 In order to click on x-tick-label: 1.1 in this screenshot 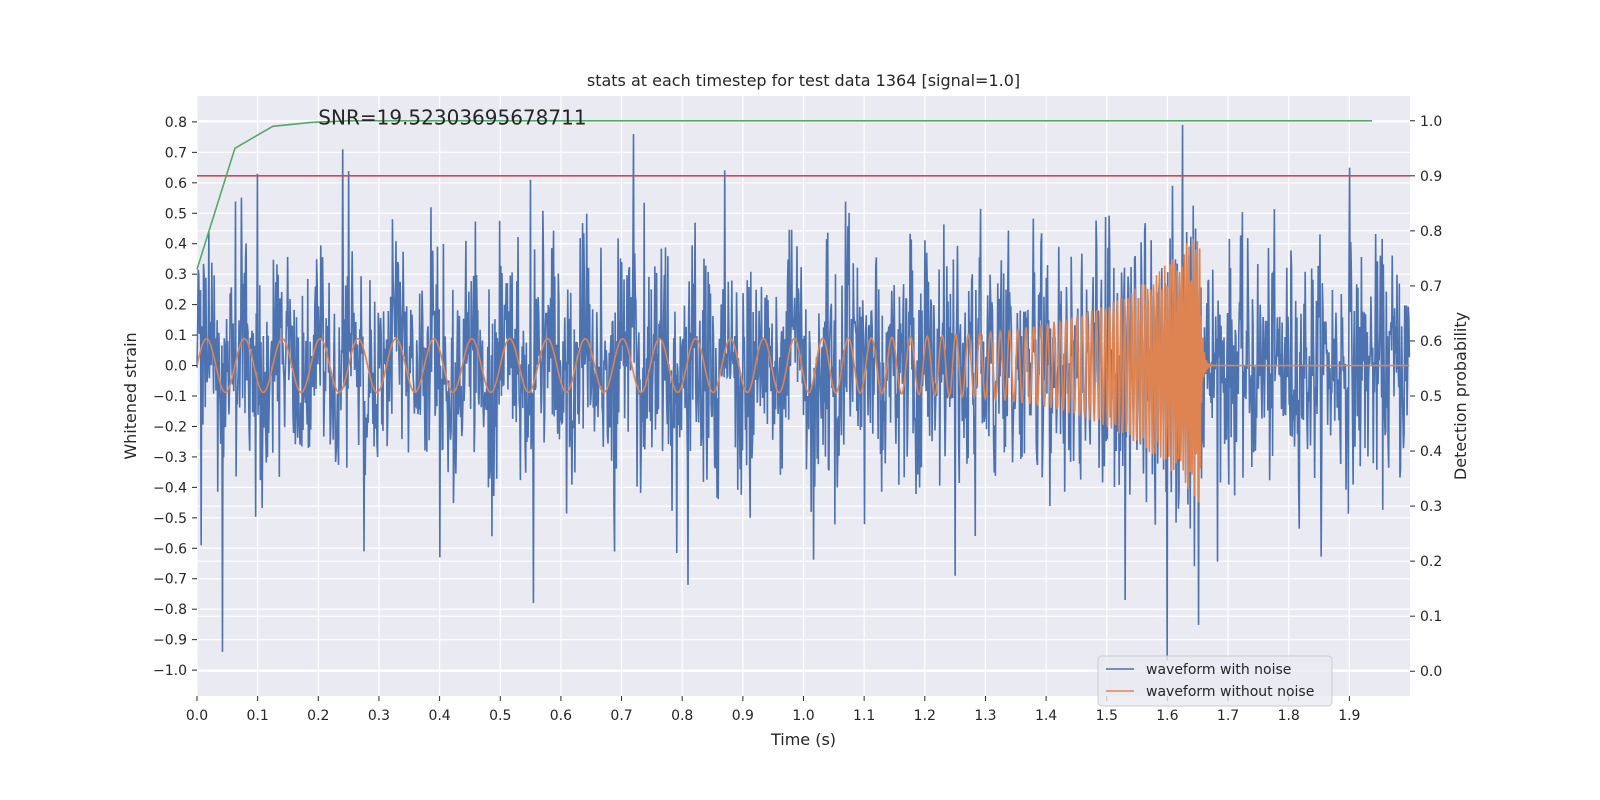, I will do `click(864, 716)`.